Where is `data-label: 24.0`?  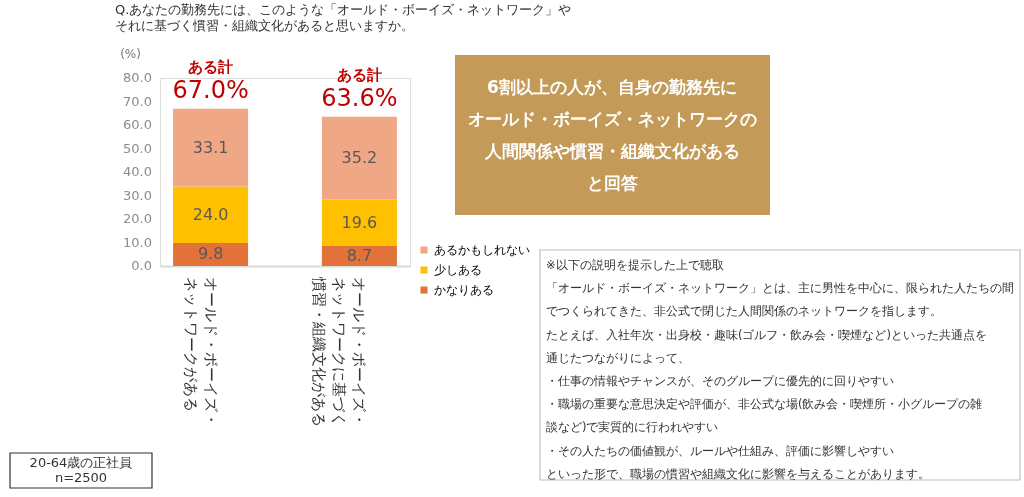
data-label: 24.0 is located at coordinates (210, 214).